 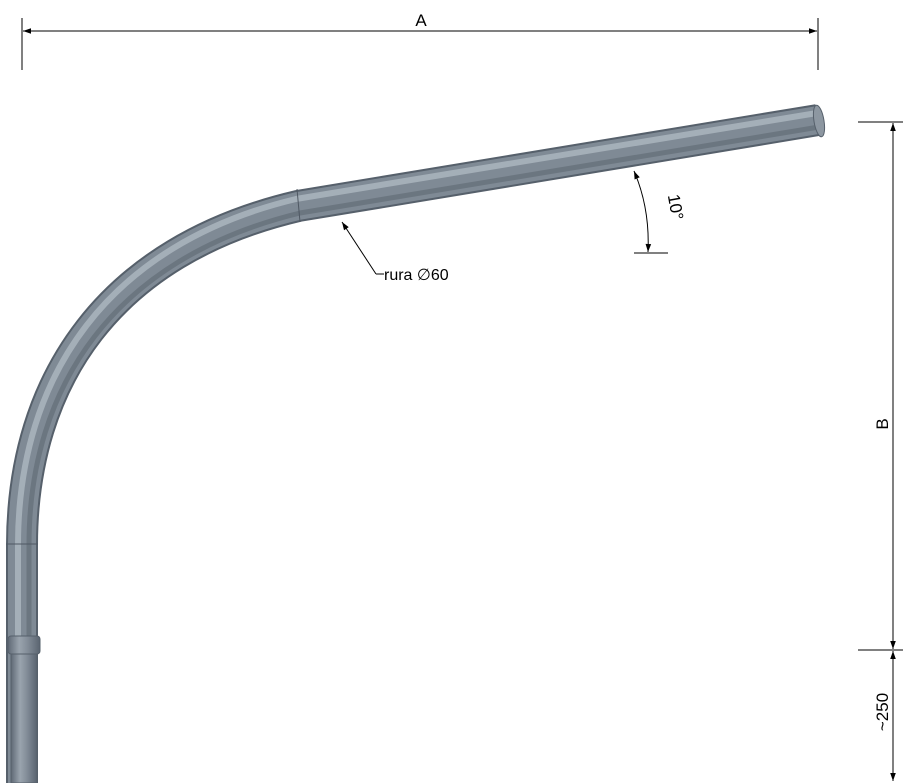 What do you see at coordinates (819, 121) in the screenshot?
I see `tube-end-cap` at bounding box center [819, 121].